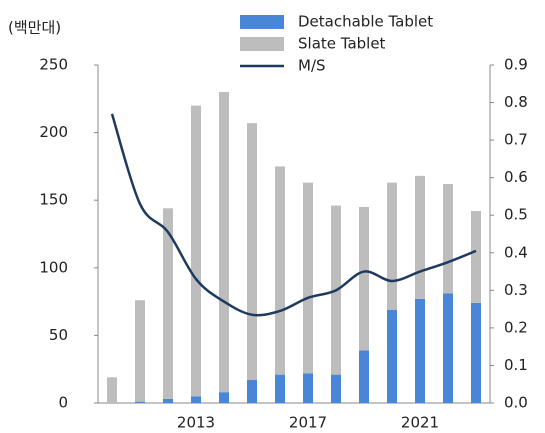 The height and width of the screenshot is (433, 545). Describe the element at coordinates (516, 215) in the screenshot. I see `y2-tick-label: 0.5` at that location.